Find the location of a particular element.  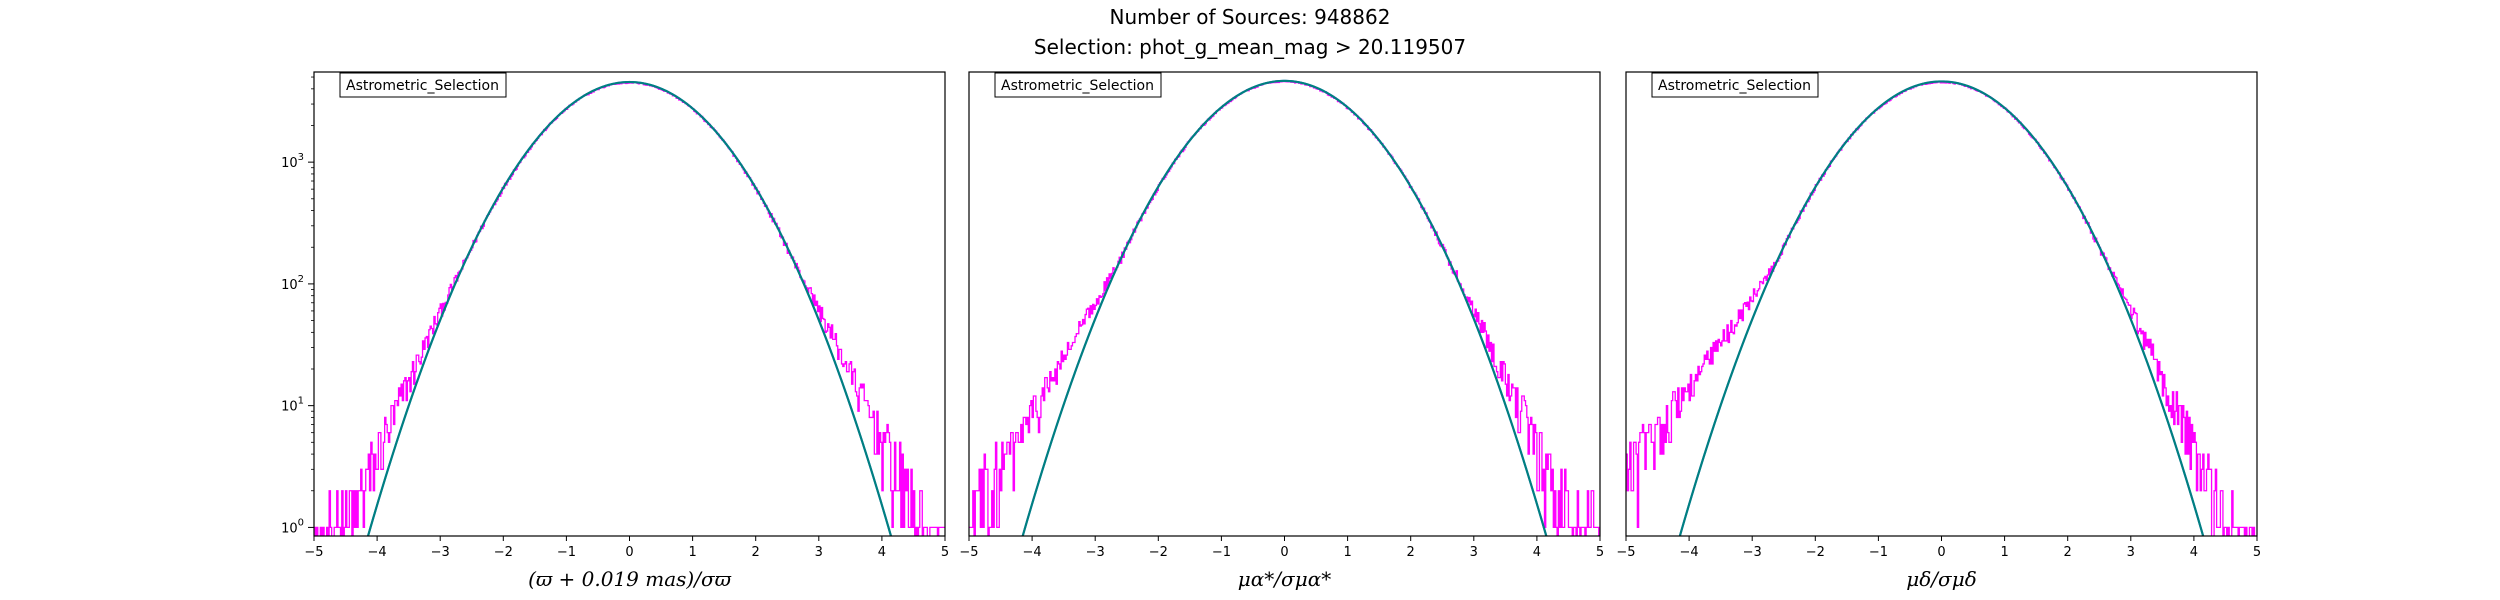

x-axis-label: μα*/σμα* is located at coordinates (1284, 579).